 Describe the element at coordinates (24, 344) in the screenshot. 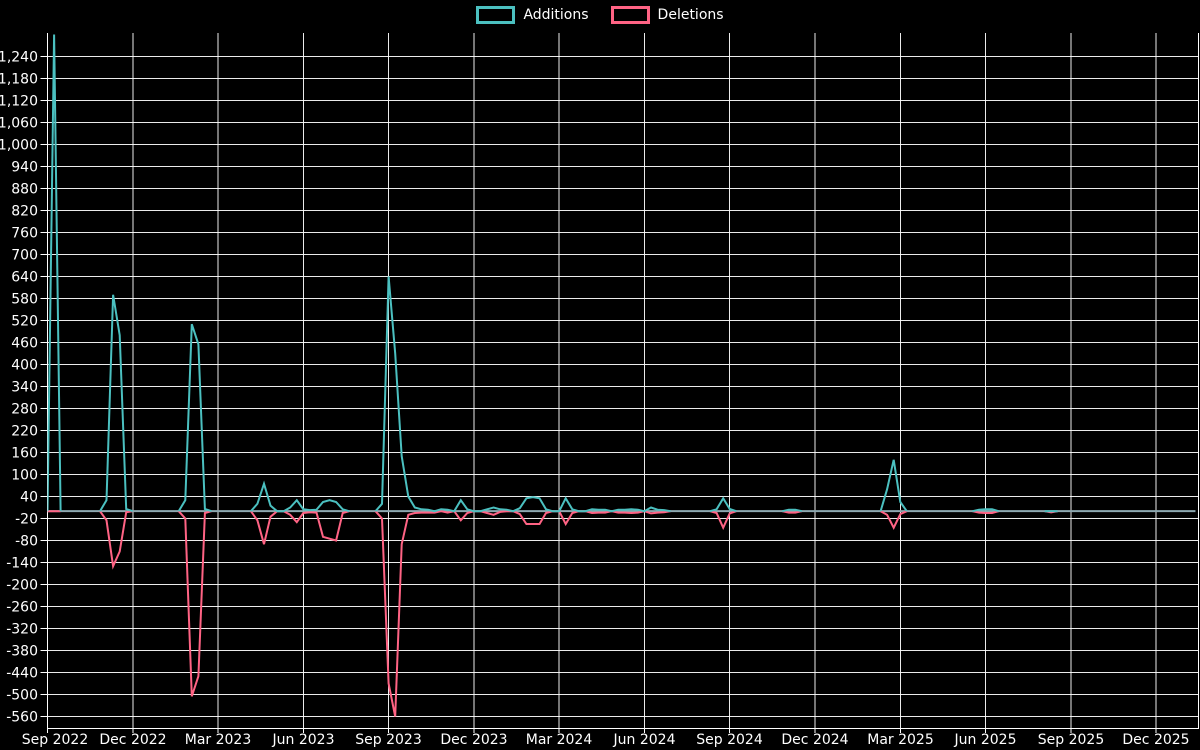

I see `y-axis-tick-label: 460` at that location.